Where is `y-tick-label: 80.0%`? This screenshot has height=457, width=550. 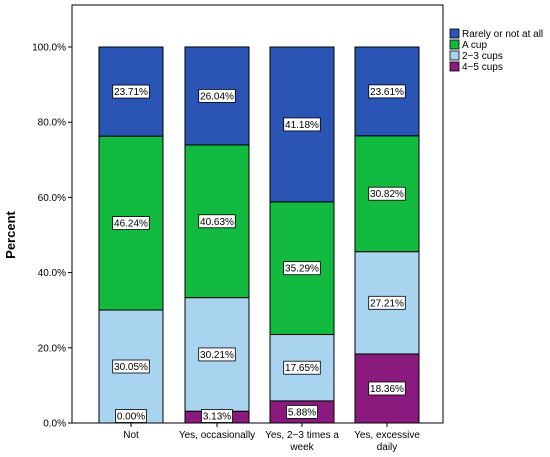
y-tick-label: 80.0% is located at coordinates (52, 123).